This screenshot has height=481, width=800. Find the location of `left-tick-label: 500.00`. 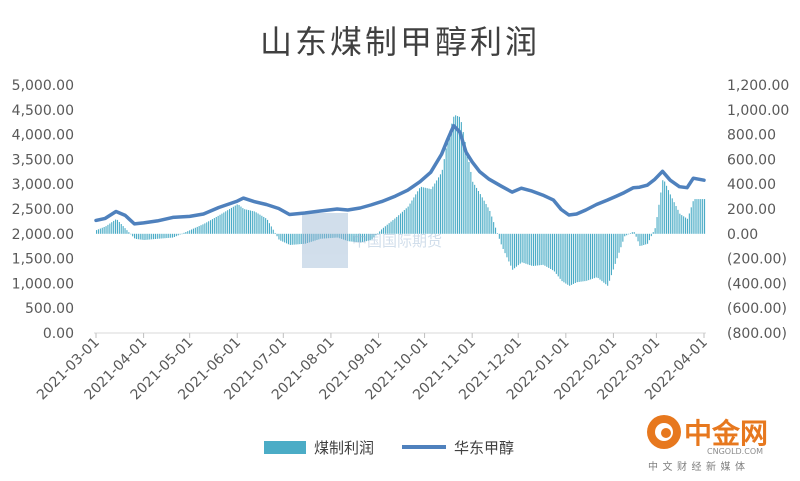

left-tick-label: 500.00 is located at coordinates (49, 309).